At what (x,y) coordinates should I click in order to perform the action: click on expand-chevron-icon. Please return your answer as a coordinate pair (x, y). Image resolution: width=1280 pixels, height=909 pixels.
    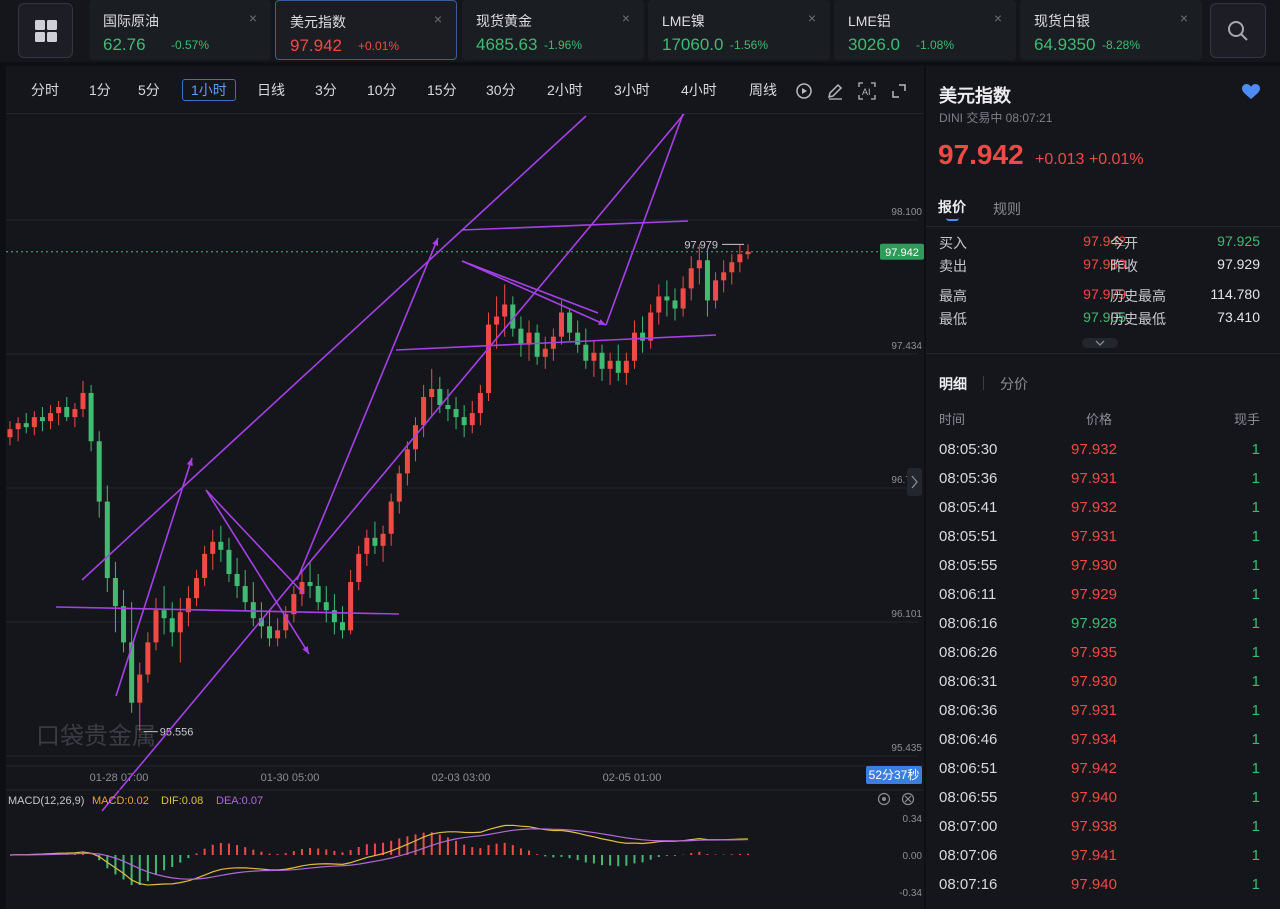
    Looking at the image, I should click on (1100, 343).